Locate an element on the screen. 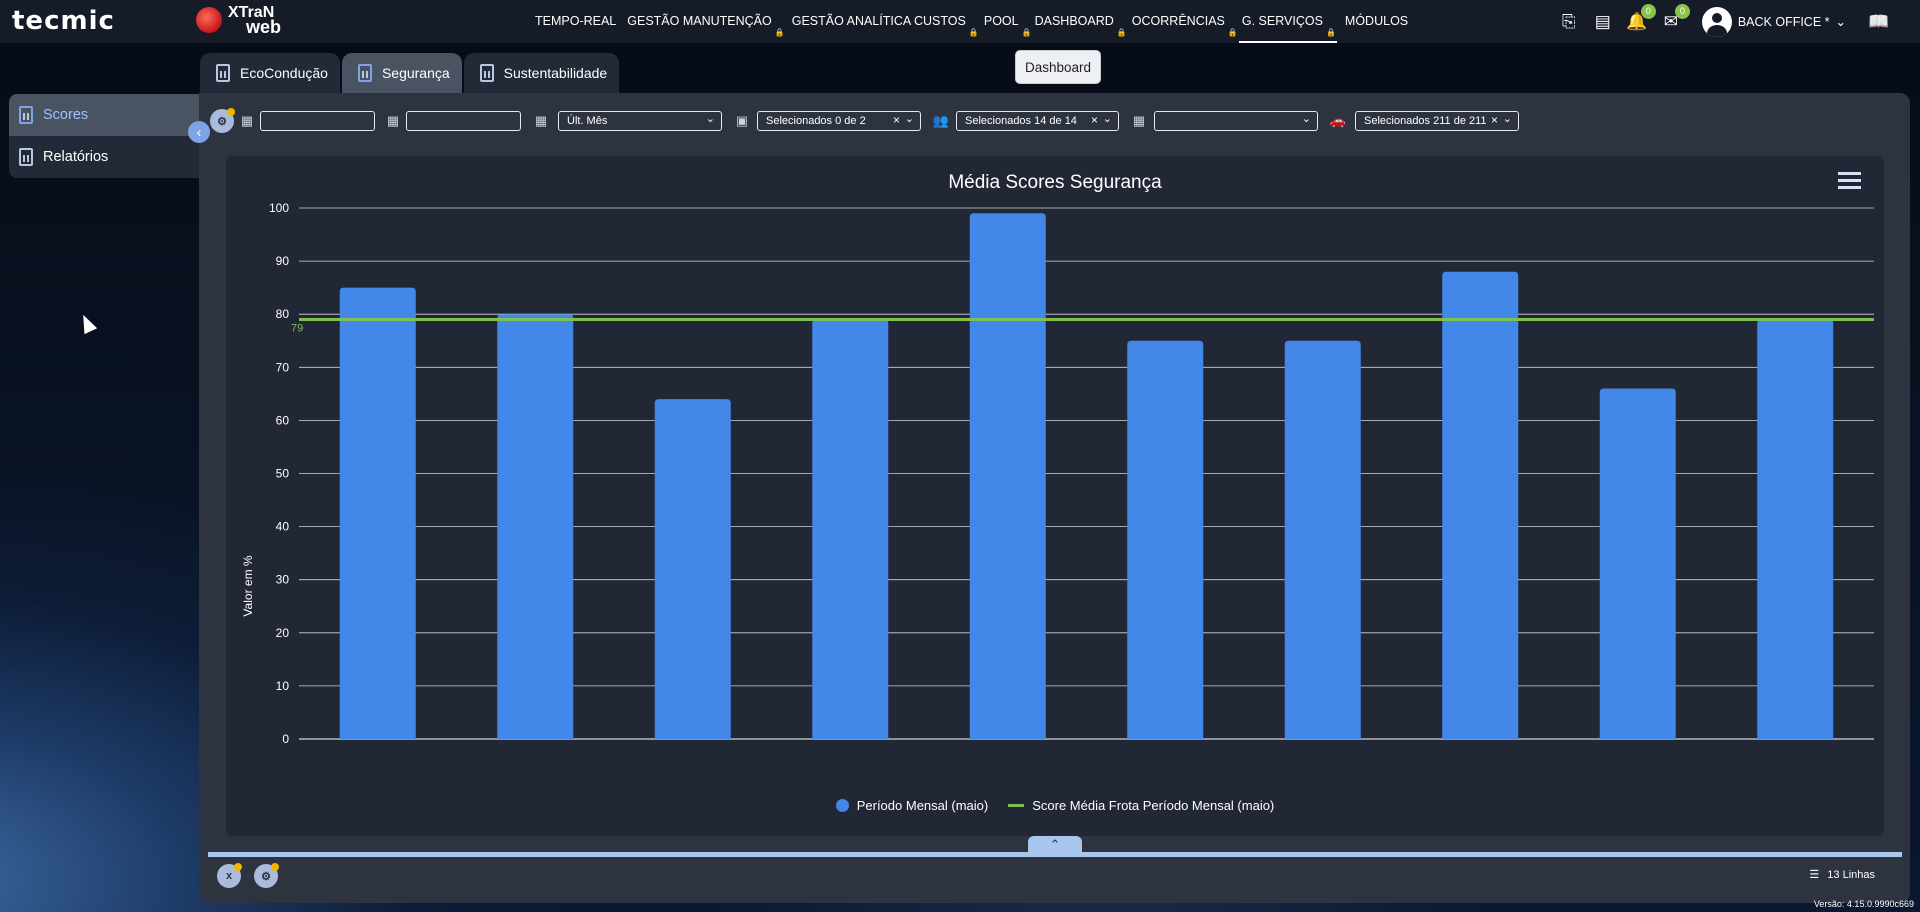 This screenshot has height=912, width=1920. y-tick-label: 60 is located at coordinates (283, 420).